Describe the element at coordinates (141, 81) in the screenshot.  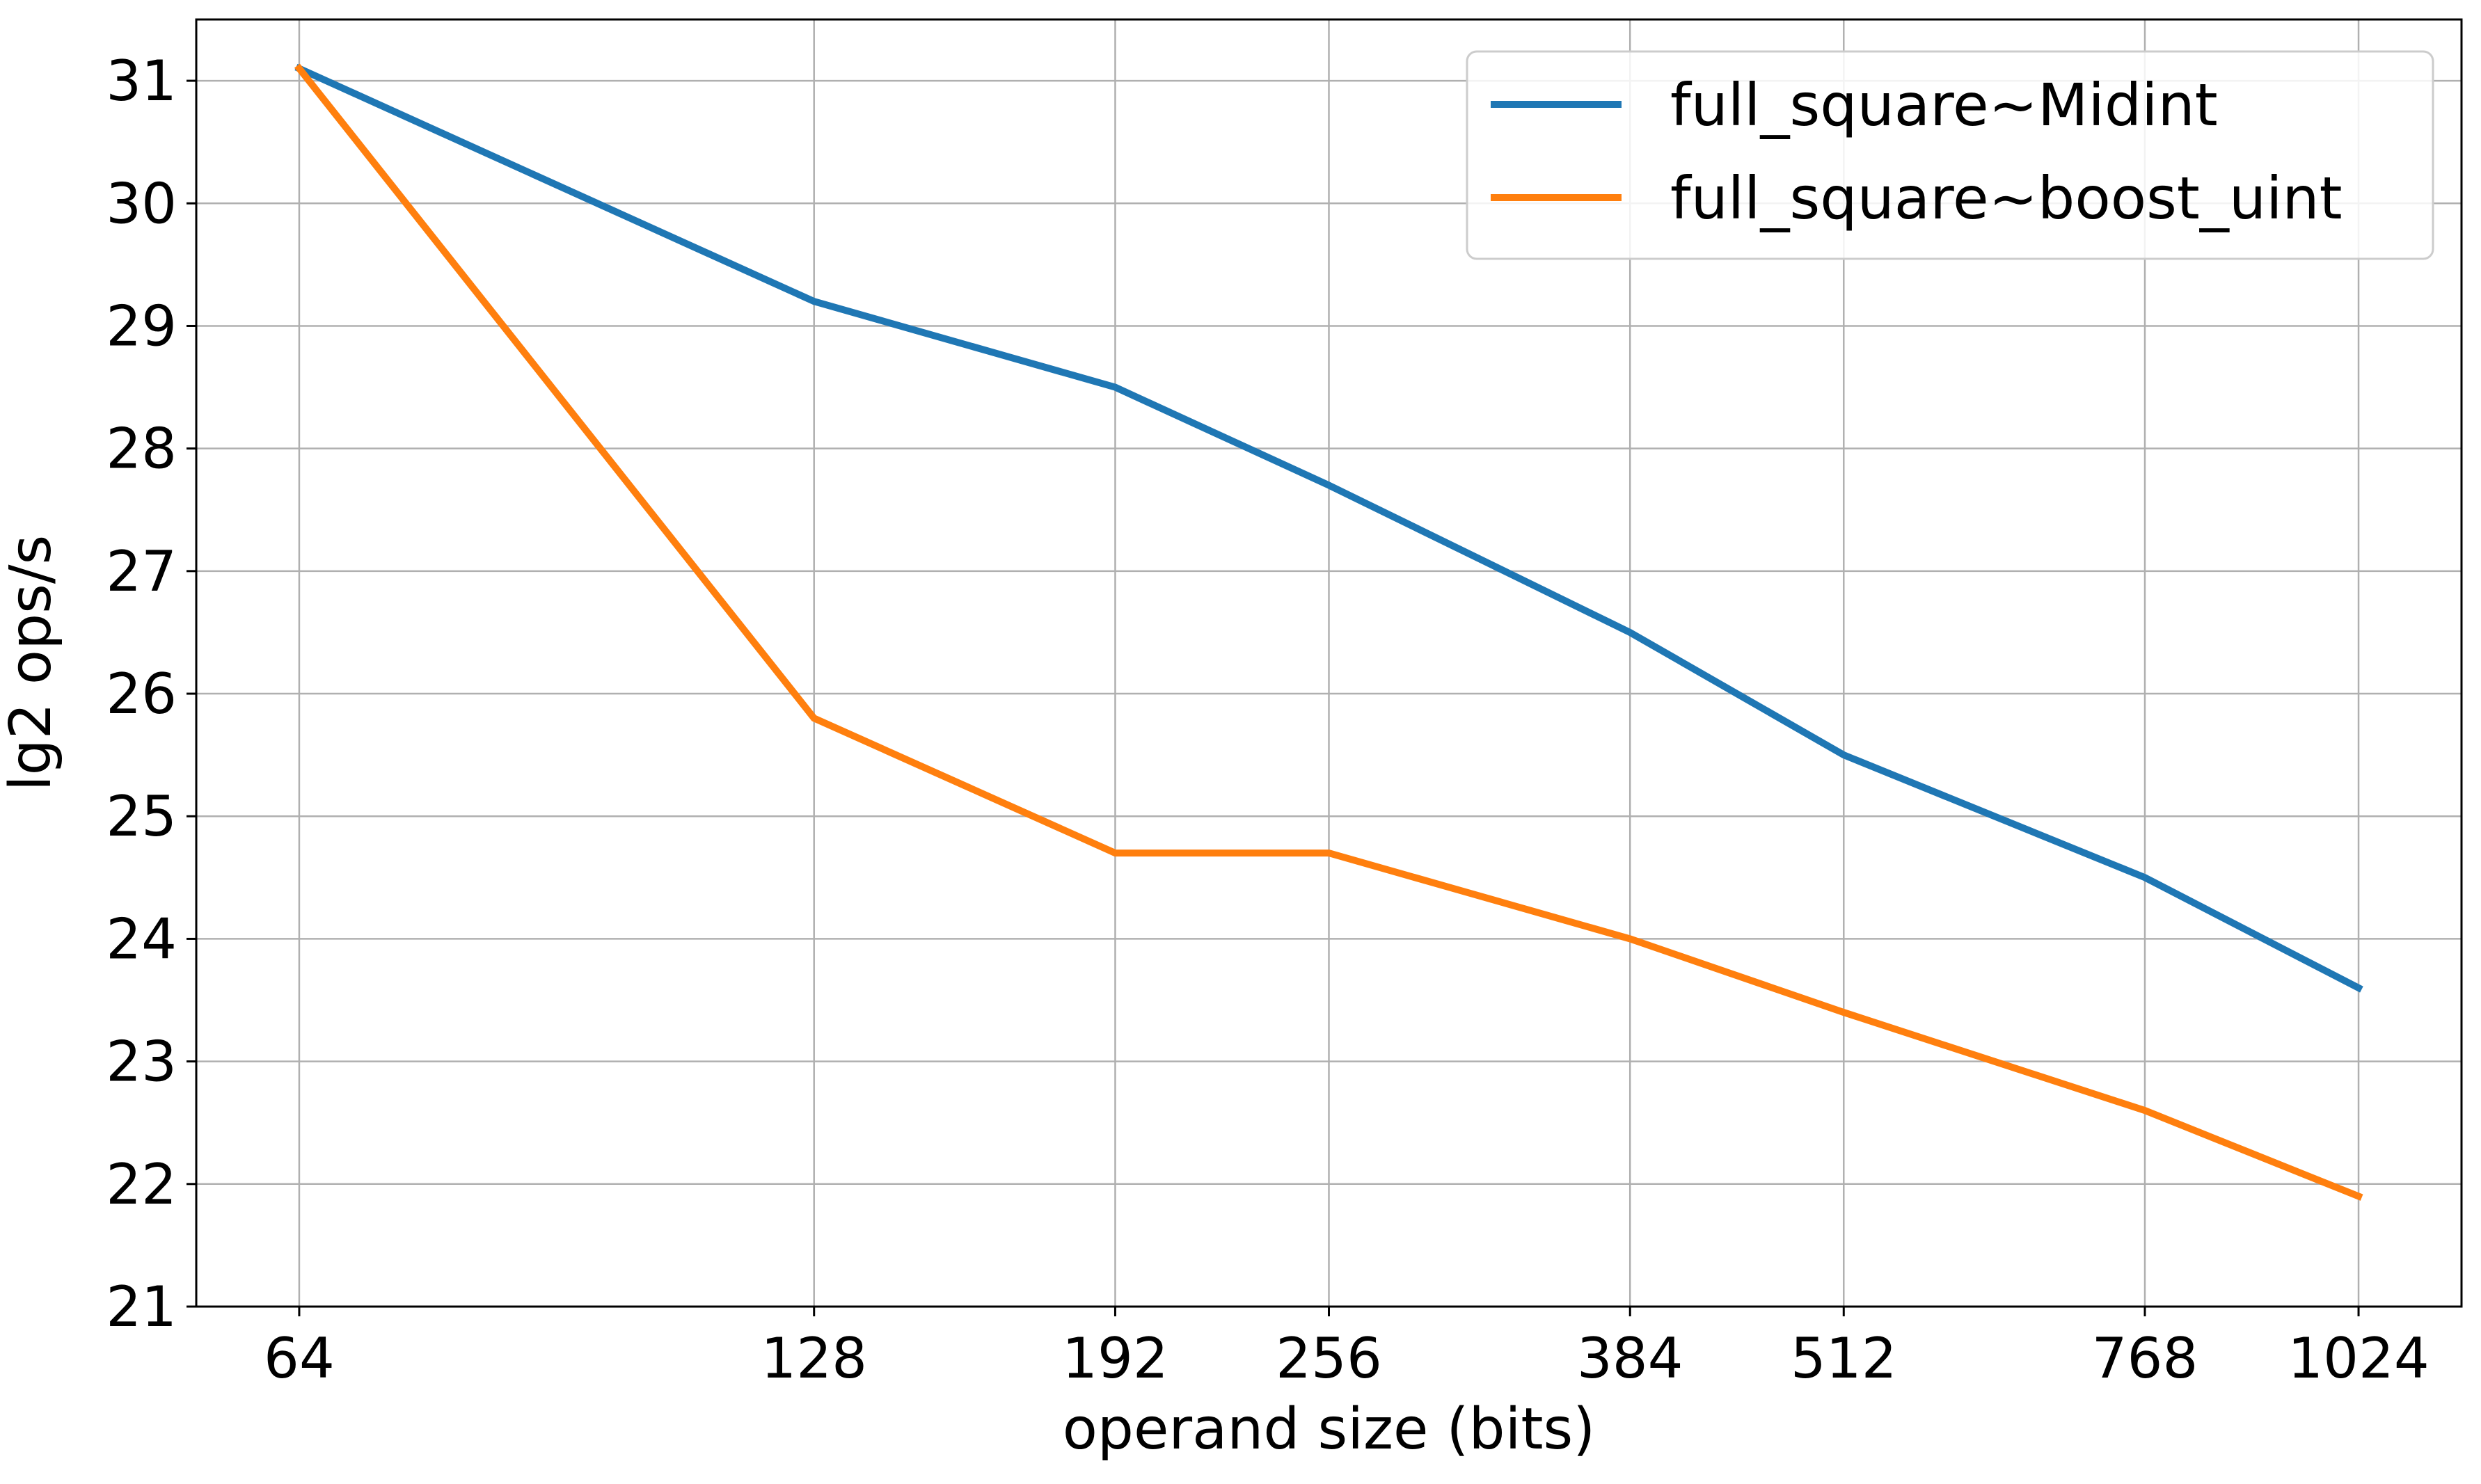
I see `y-tick-label: 31` at that location.